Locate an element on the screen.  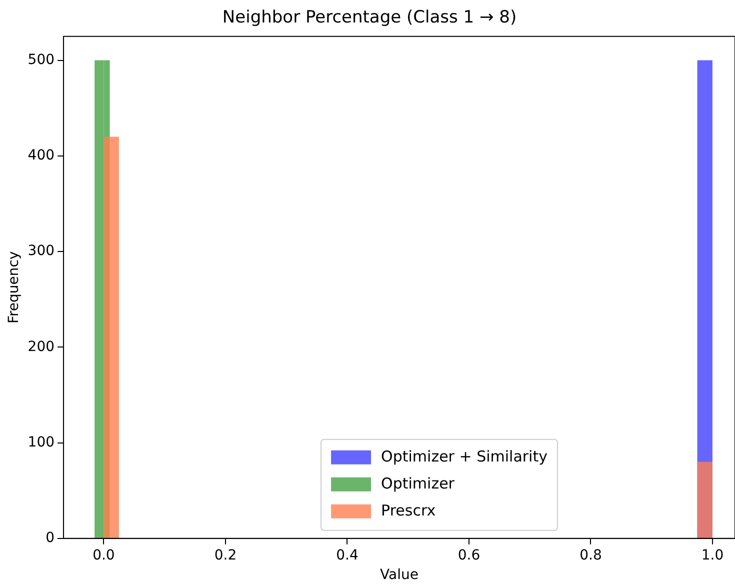
x-tick-label: 0.2 is located at coordinates (225, 555).